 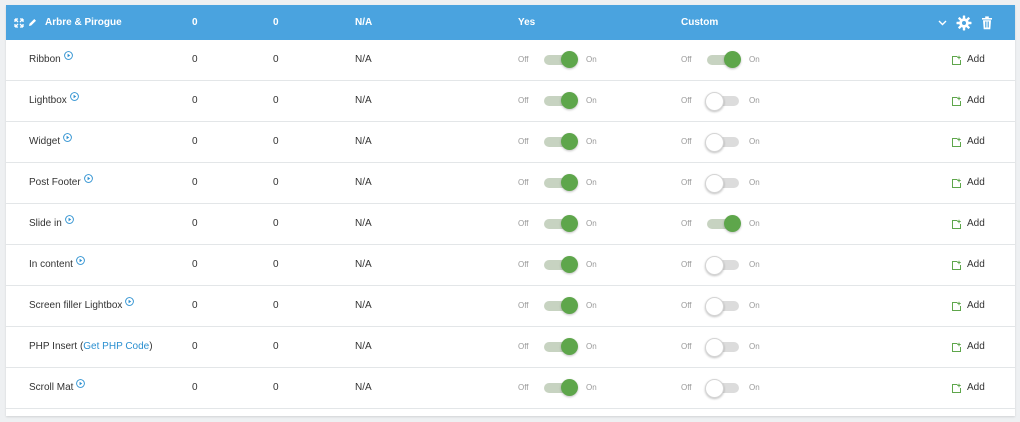 I want to click on group-title: Arbre & Pirogue, so click(x=83, y=22).